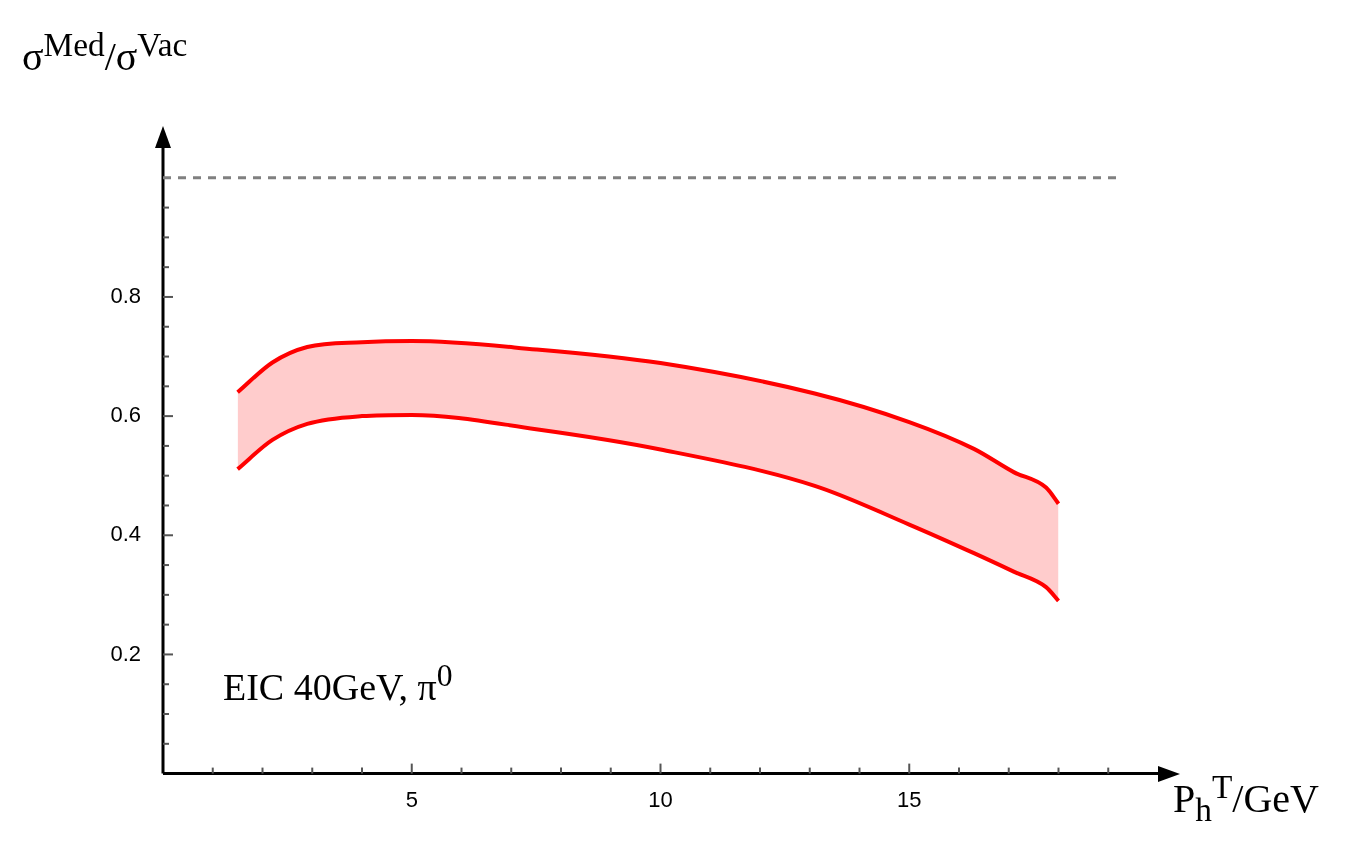 The width and height of the screenshot is (1367, 849). I want to click on x-axis-title: P$_{h}$$^{T}$/GeV, so click(1246, 799).